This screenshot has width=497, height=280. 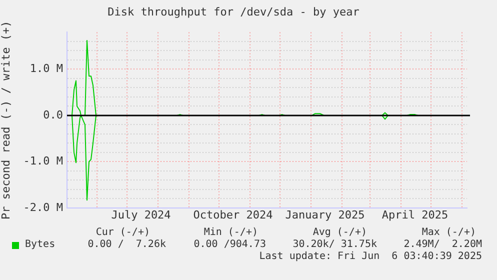 What do you see at coordinates (370, 257) in the screenshot?
I see `text: Last update: Fri Jun 6 03:40:39 2025` at bounding box center [370, 257].